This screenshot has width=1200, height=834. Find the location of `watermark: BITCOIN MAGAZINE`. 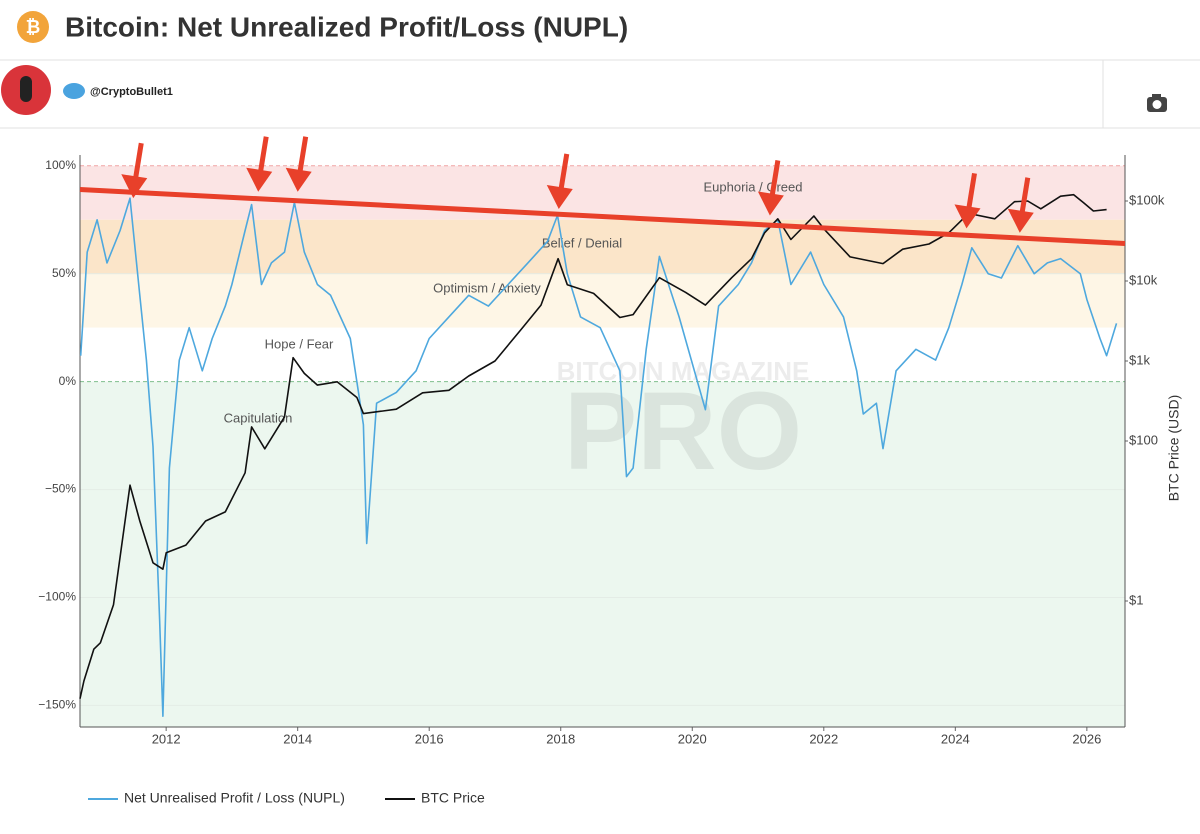

watermark: BITCOIN MAGAZINE is located at coordinates (683, 371).